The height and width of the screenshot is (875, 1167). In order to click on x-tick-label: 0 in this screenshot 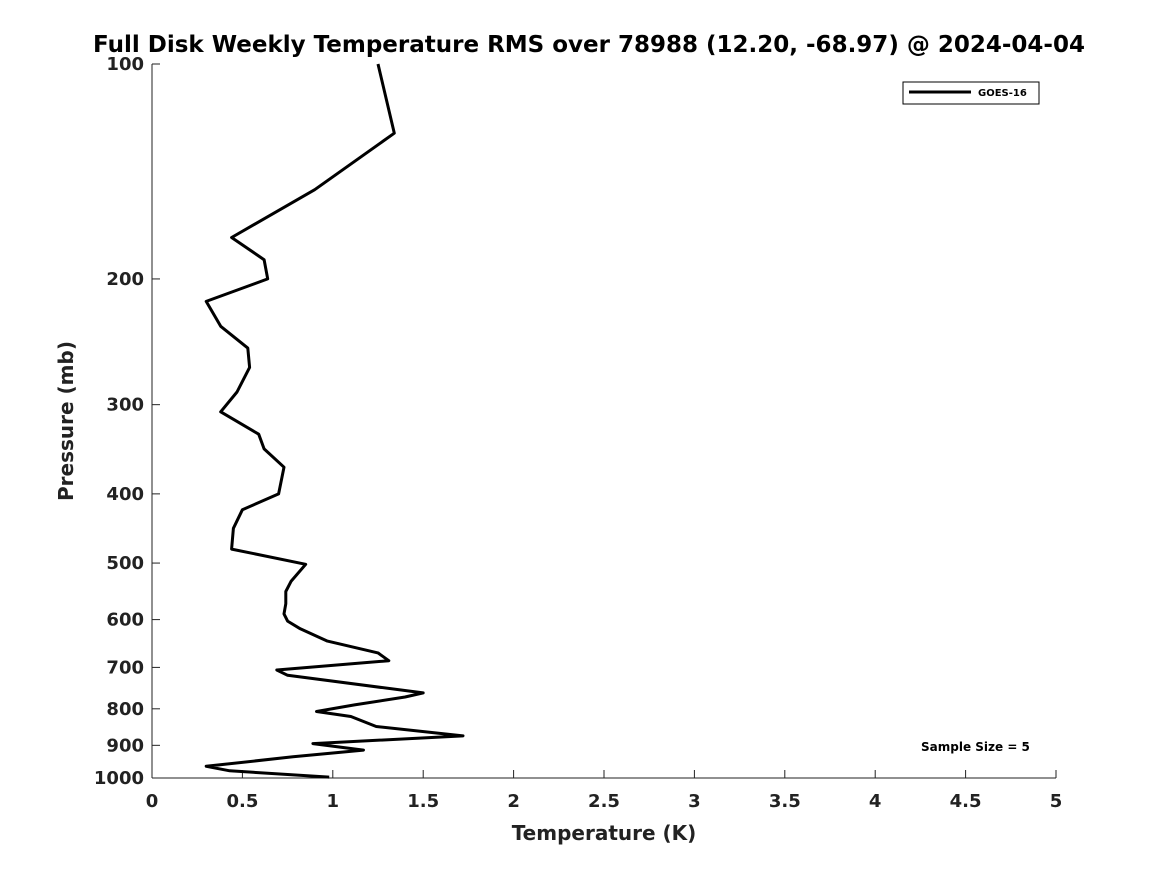, I will do `click(152, 801)`.